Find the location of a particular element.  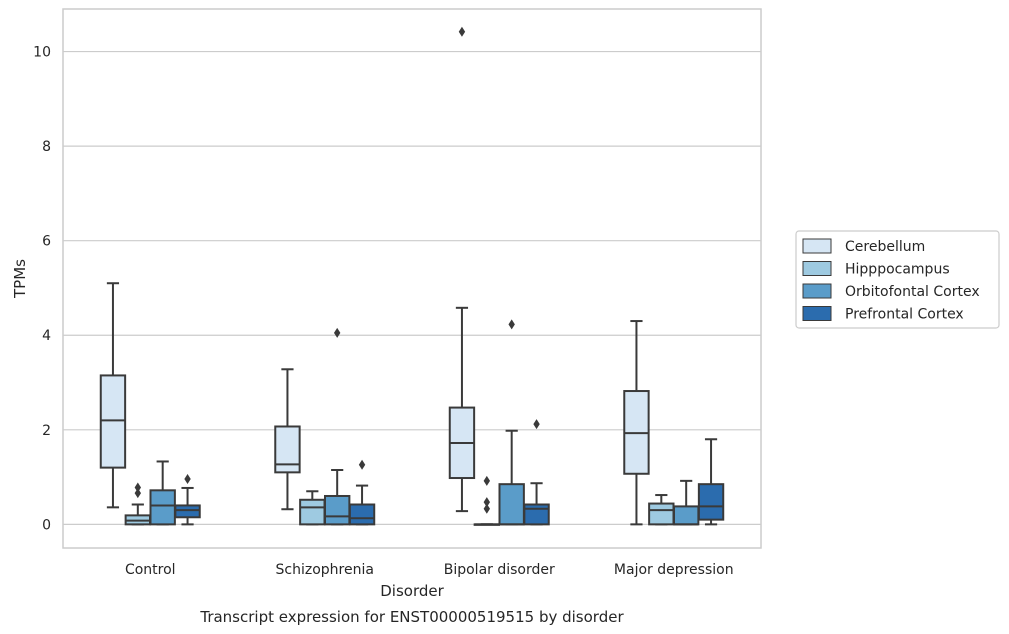

legend-label: Prefrontal Cortex is located at coordinates (904, 315).